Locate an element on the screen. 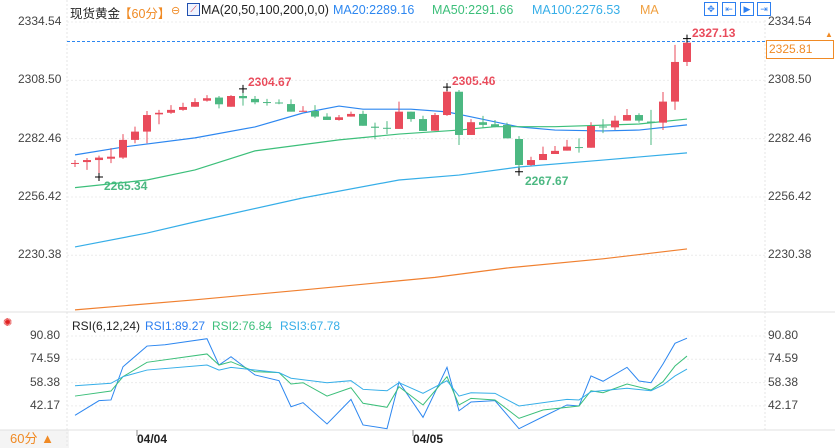 The width and height of the screenshot is (835, 448). low-label-1: 2265.34 is located at coordinates (126, 186).